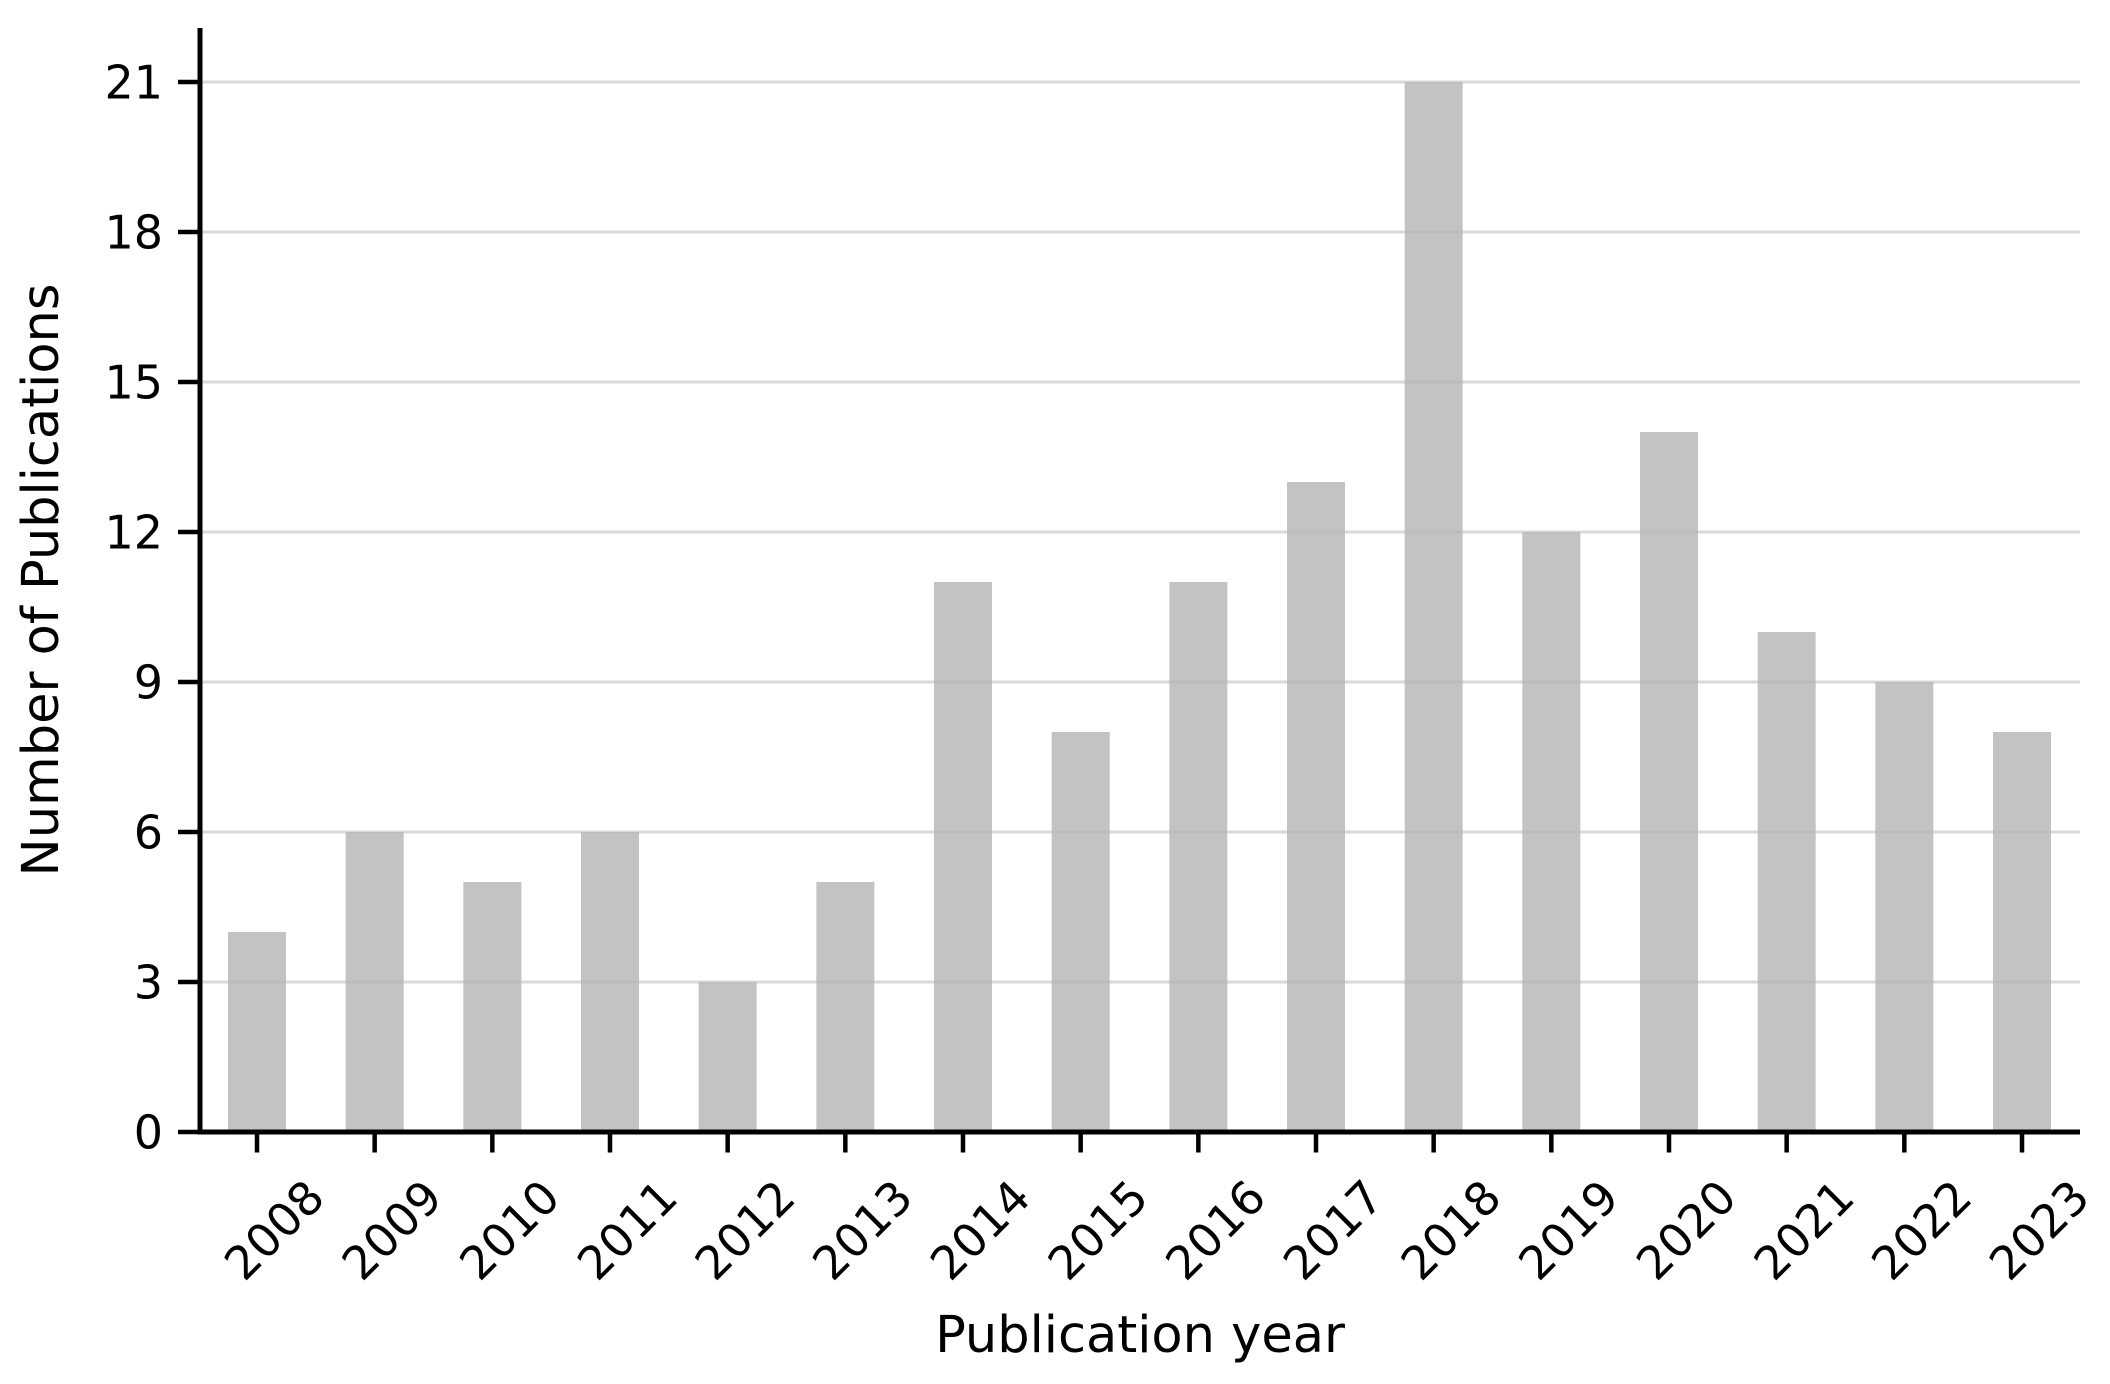 This screenshot has height=1384, width=2110. What do you see at coordinates (963, 857) in the screenshot?
I see `bar-2014` at bounding box center [963, 857].